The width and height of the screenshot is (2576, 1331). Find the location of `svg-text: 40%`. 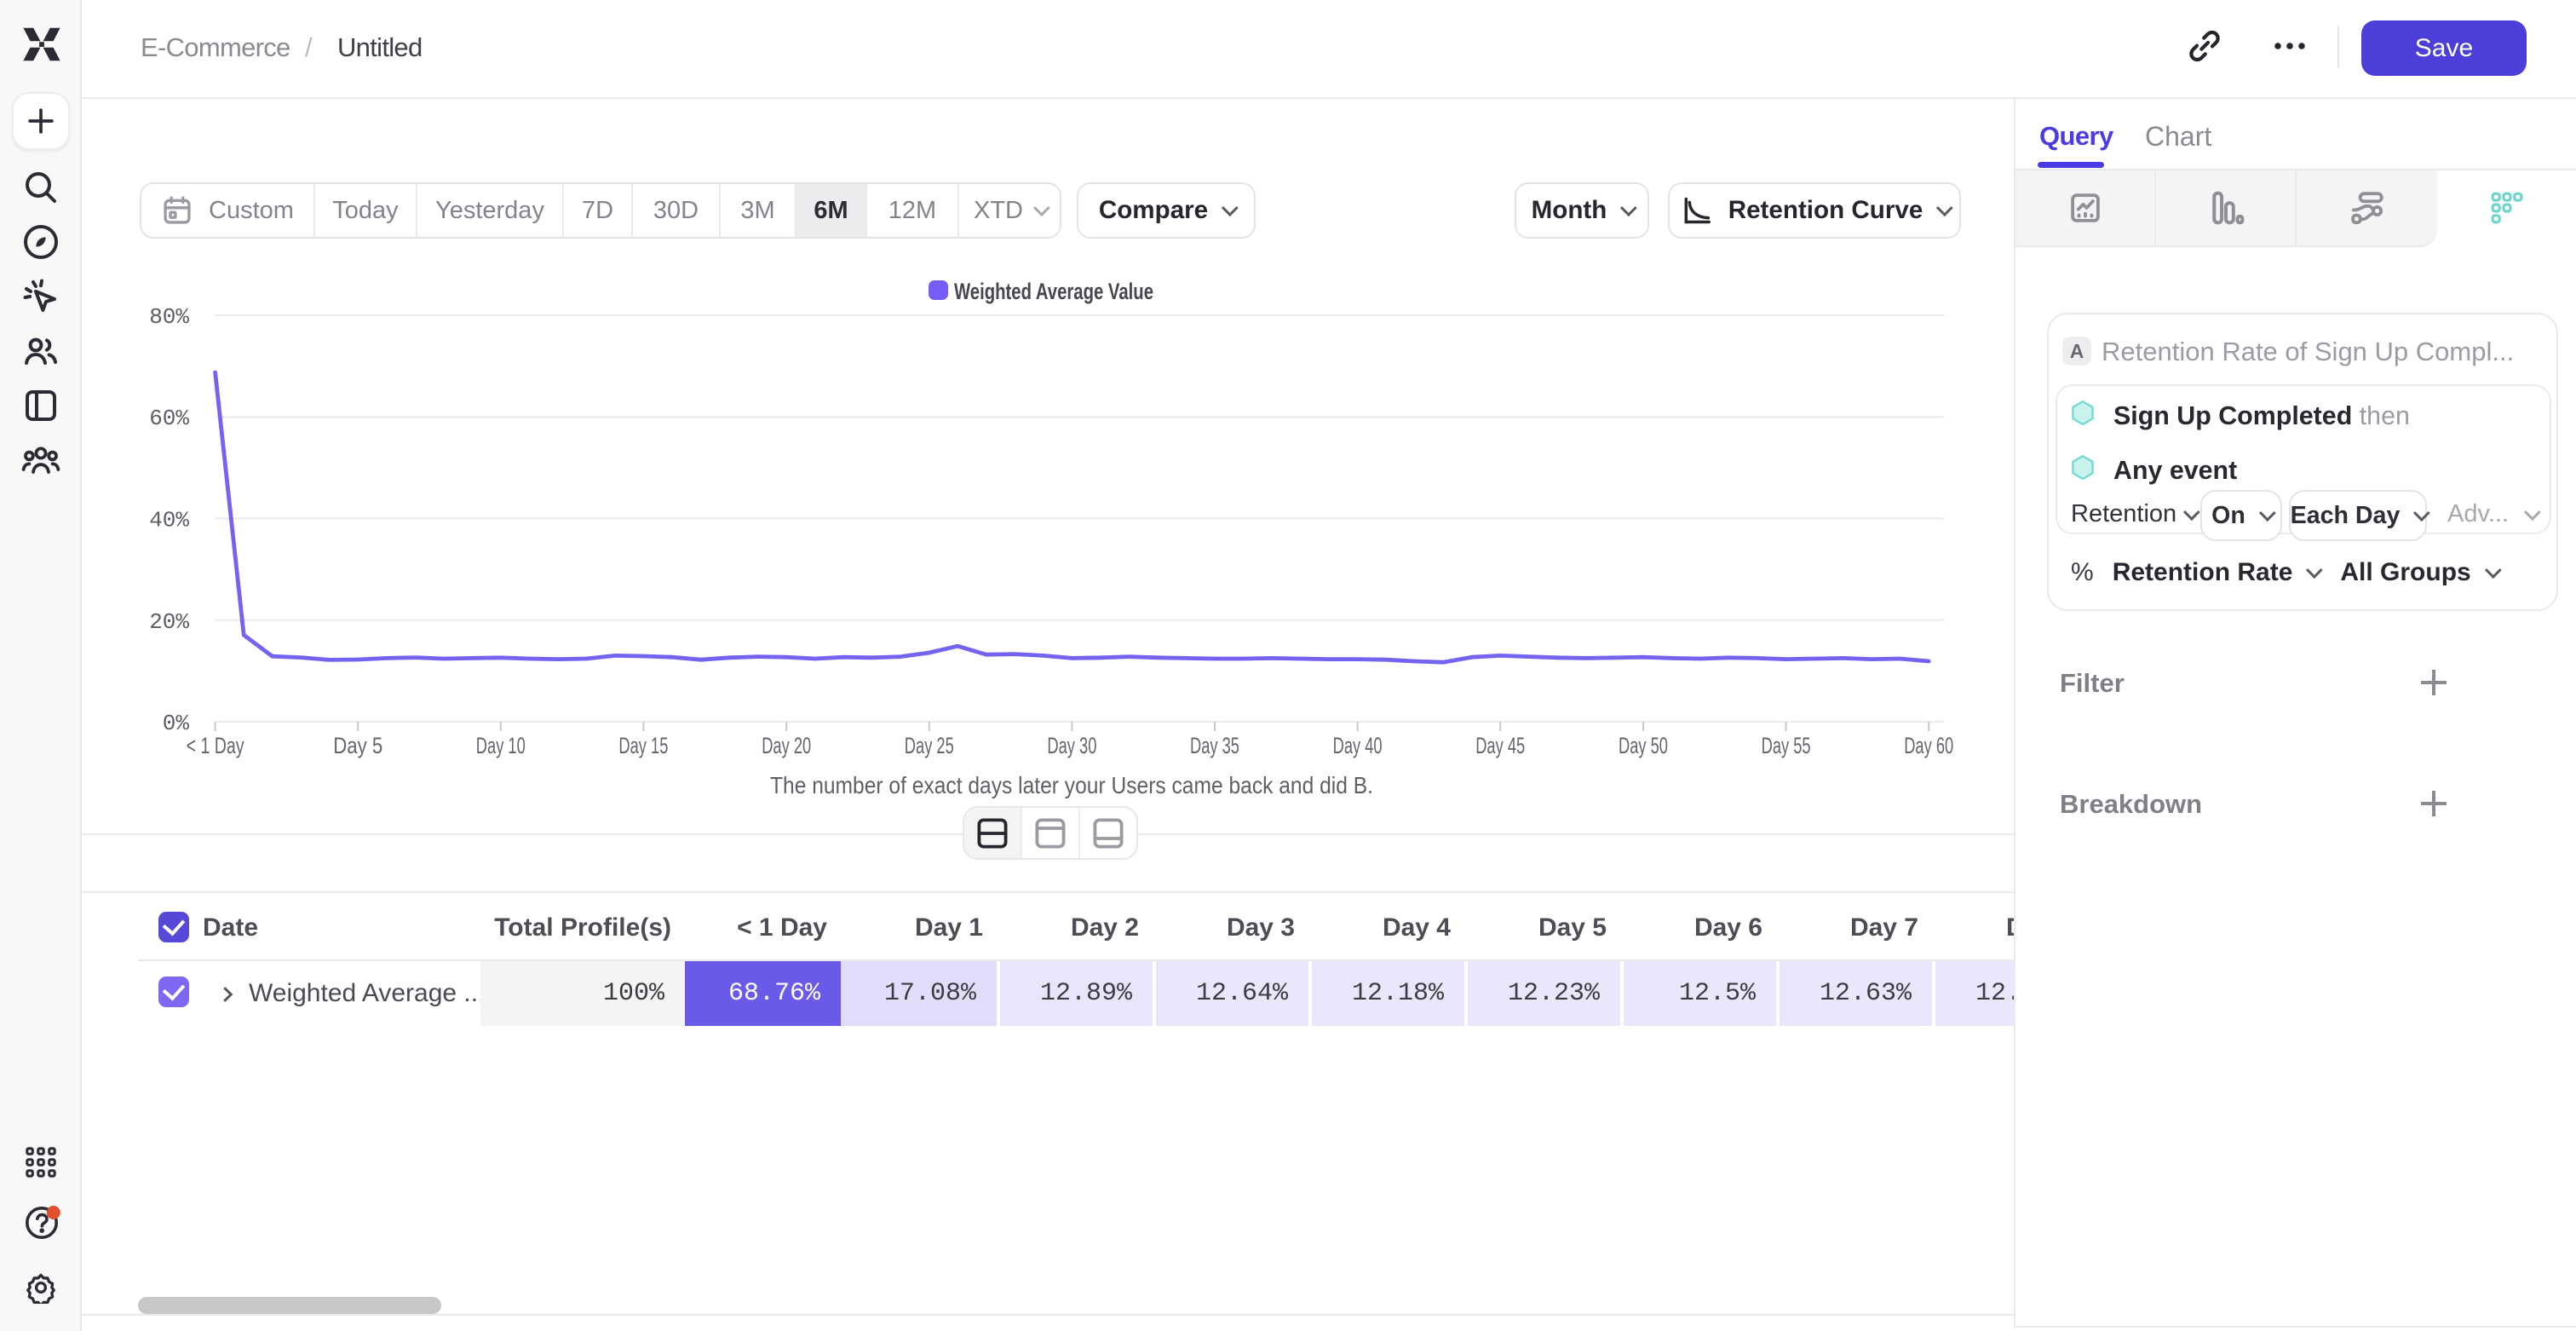

svg-text: 40% is located at coordinates (169, 520).